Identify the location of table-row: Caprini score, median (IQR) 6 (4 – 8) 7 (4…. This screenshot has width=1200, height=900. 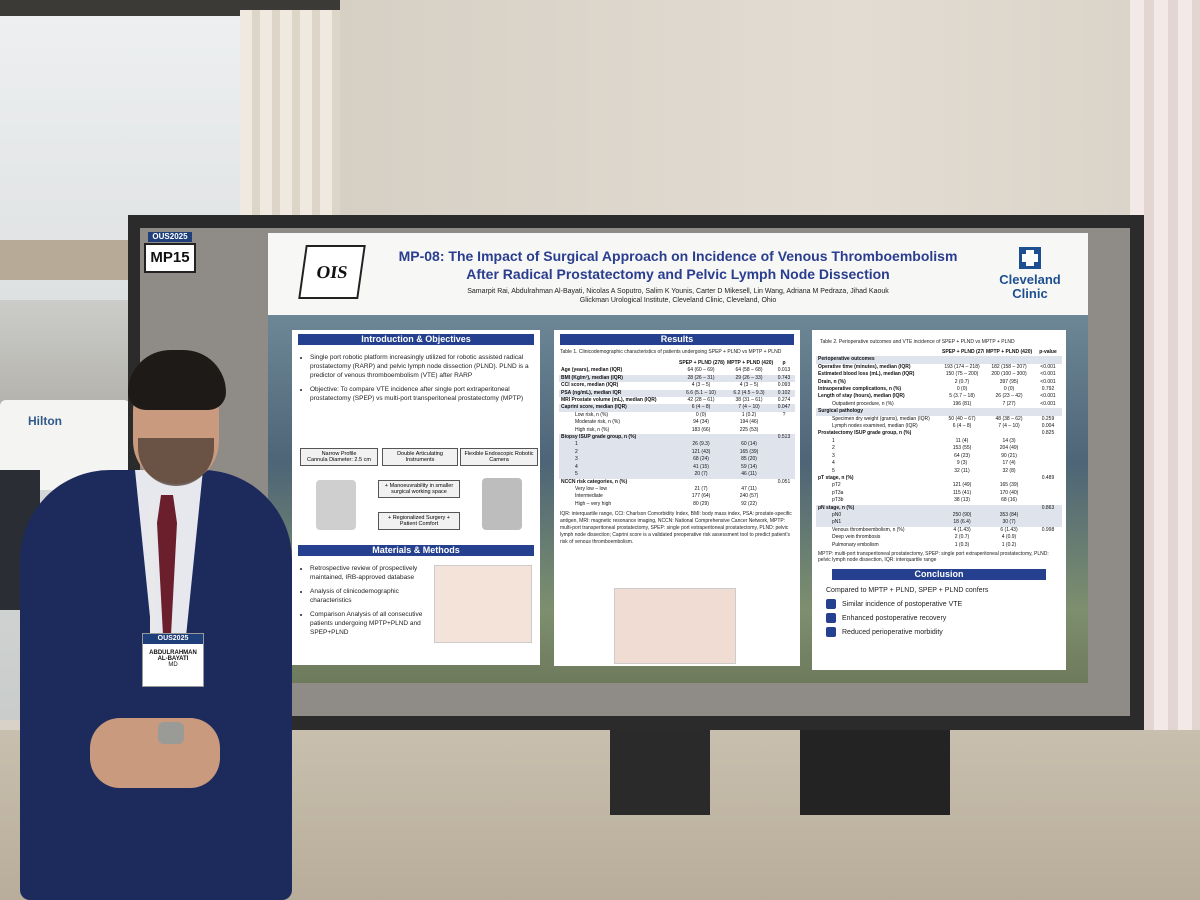
(677, 408).